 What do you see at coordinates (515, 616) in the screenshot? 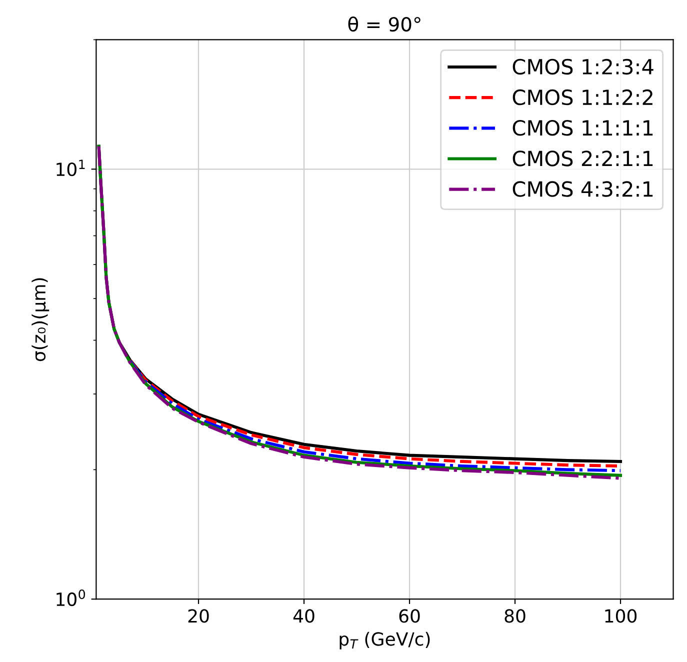
I see `x-tick-label: 80` at bounding box center [515, 616].